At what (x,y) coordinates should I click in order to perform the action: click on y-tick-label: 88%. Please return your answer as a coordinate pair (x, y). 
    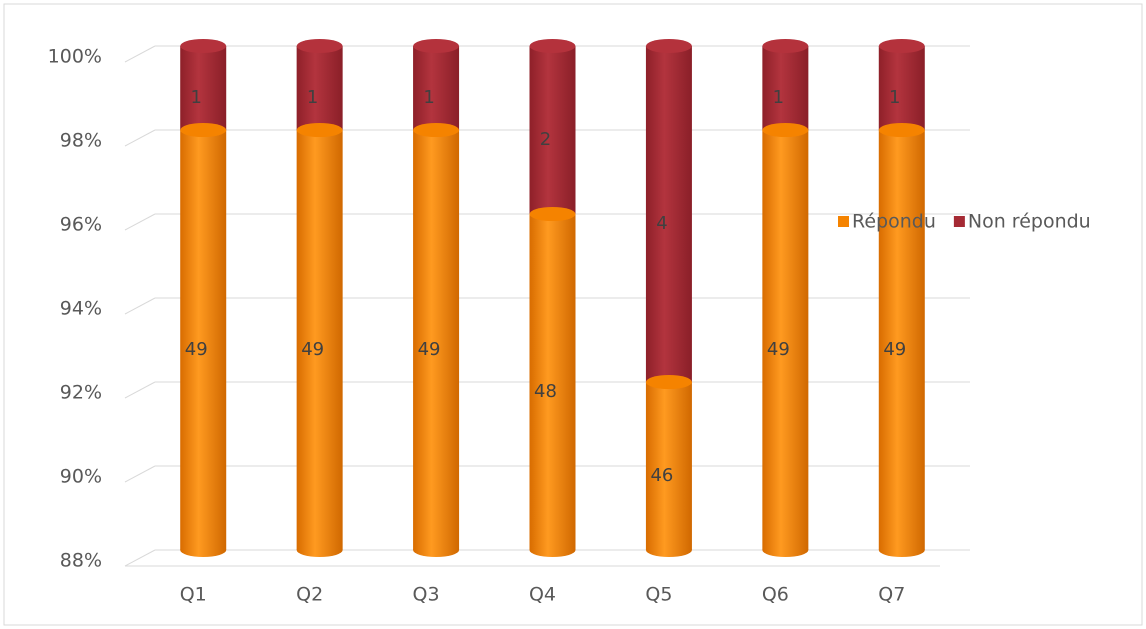
    Looking at the image, I should click on (81, 561).